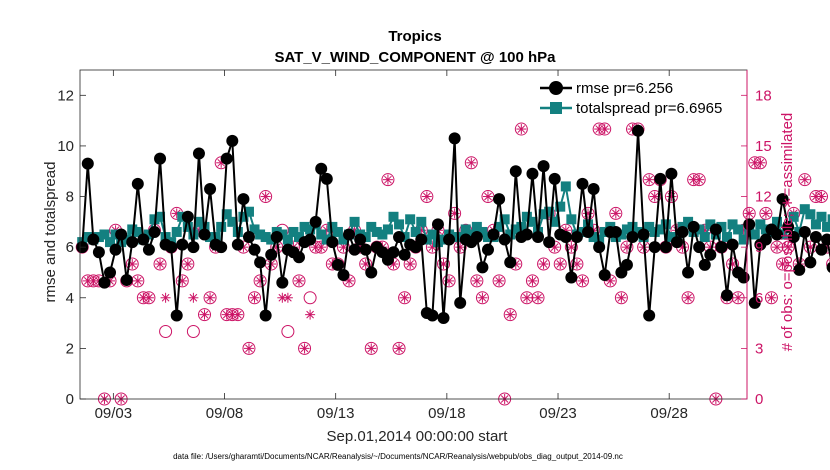  I want to click on y-tick-label: 2, so click(70, 348).